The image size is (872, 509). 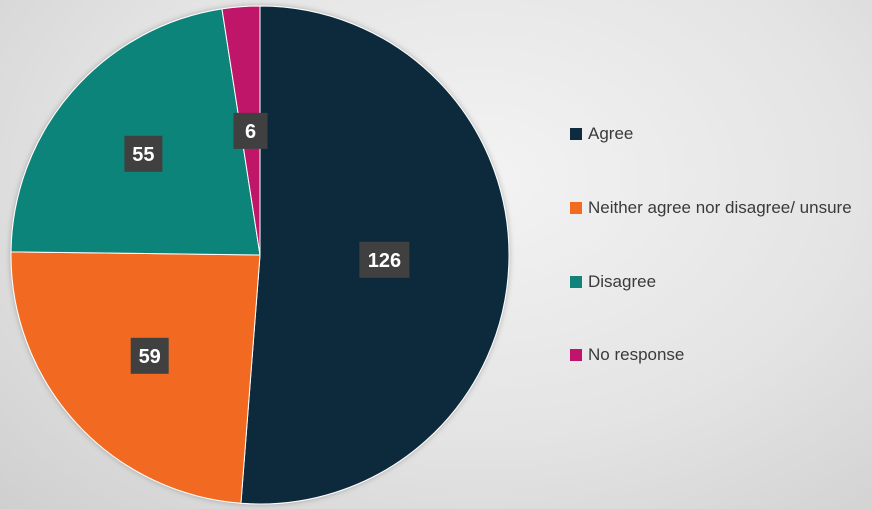 I want to click on data-label-box-no-response, so click(x=250, y=130).